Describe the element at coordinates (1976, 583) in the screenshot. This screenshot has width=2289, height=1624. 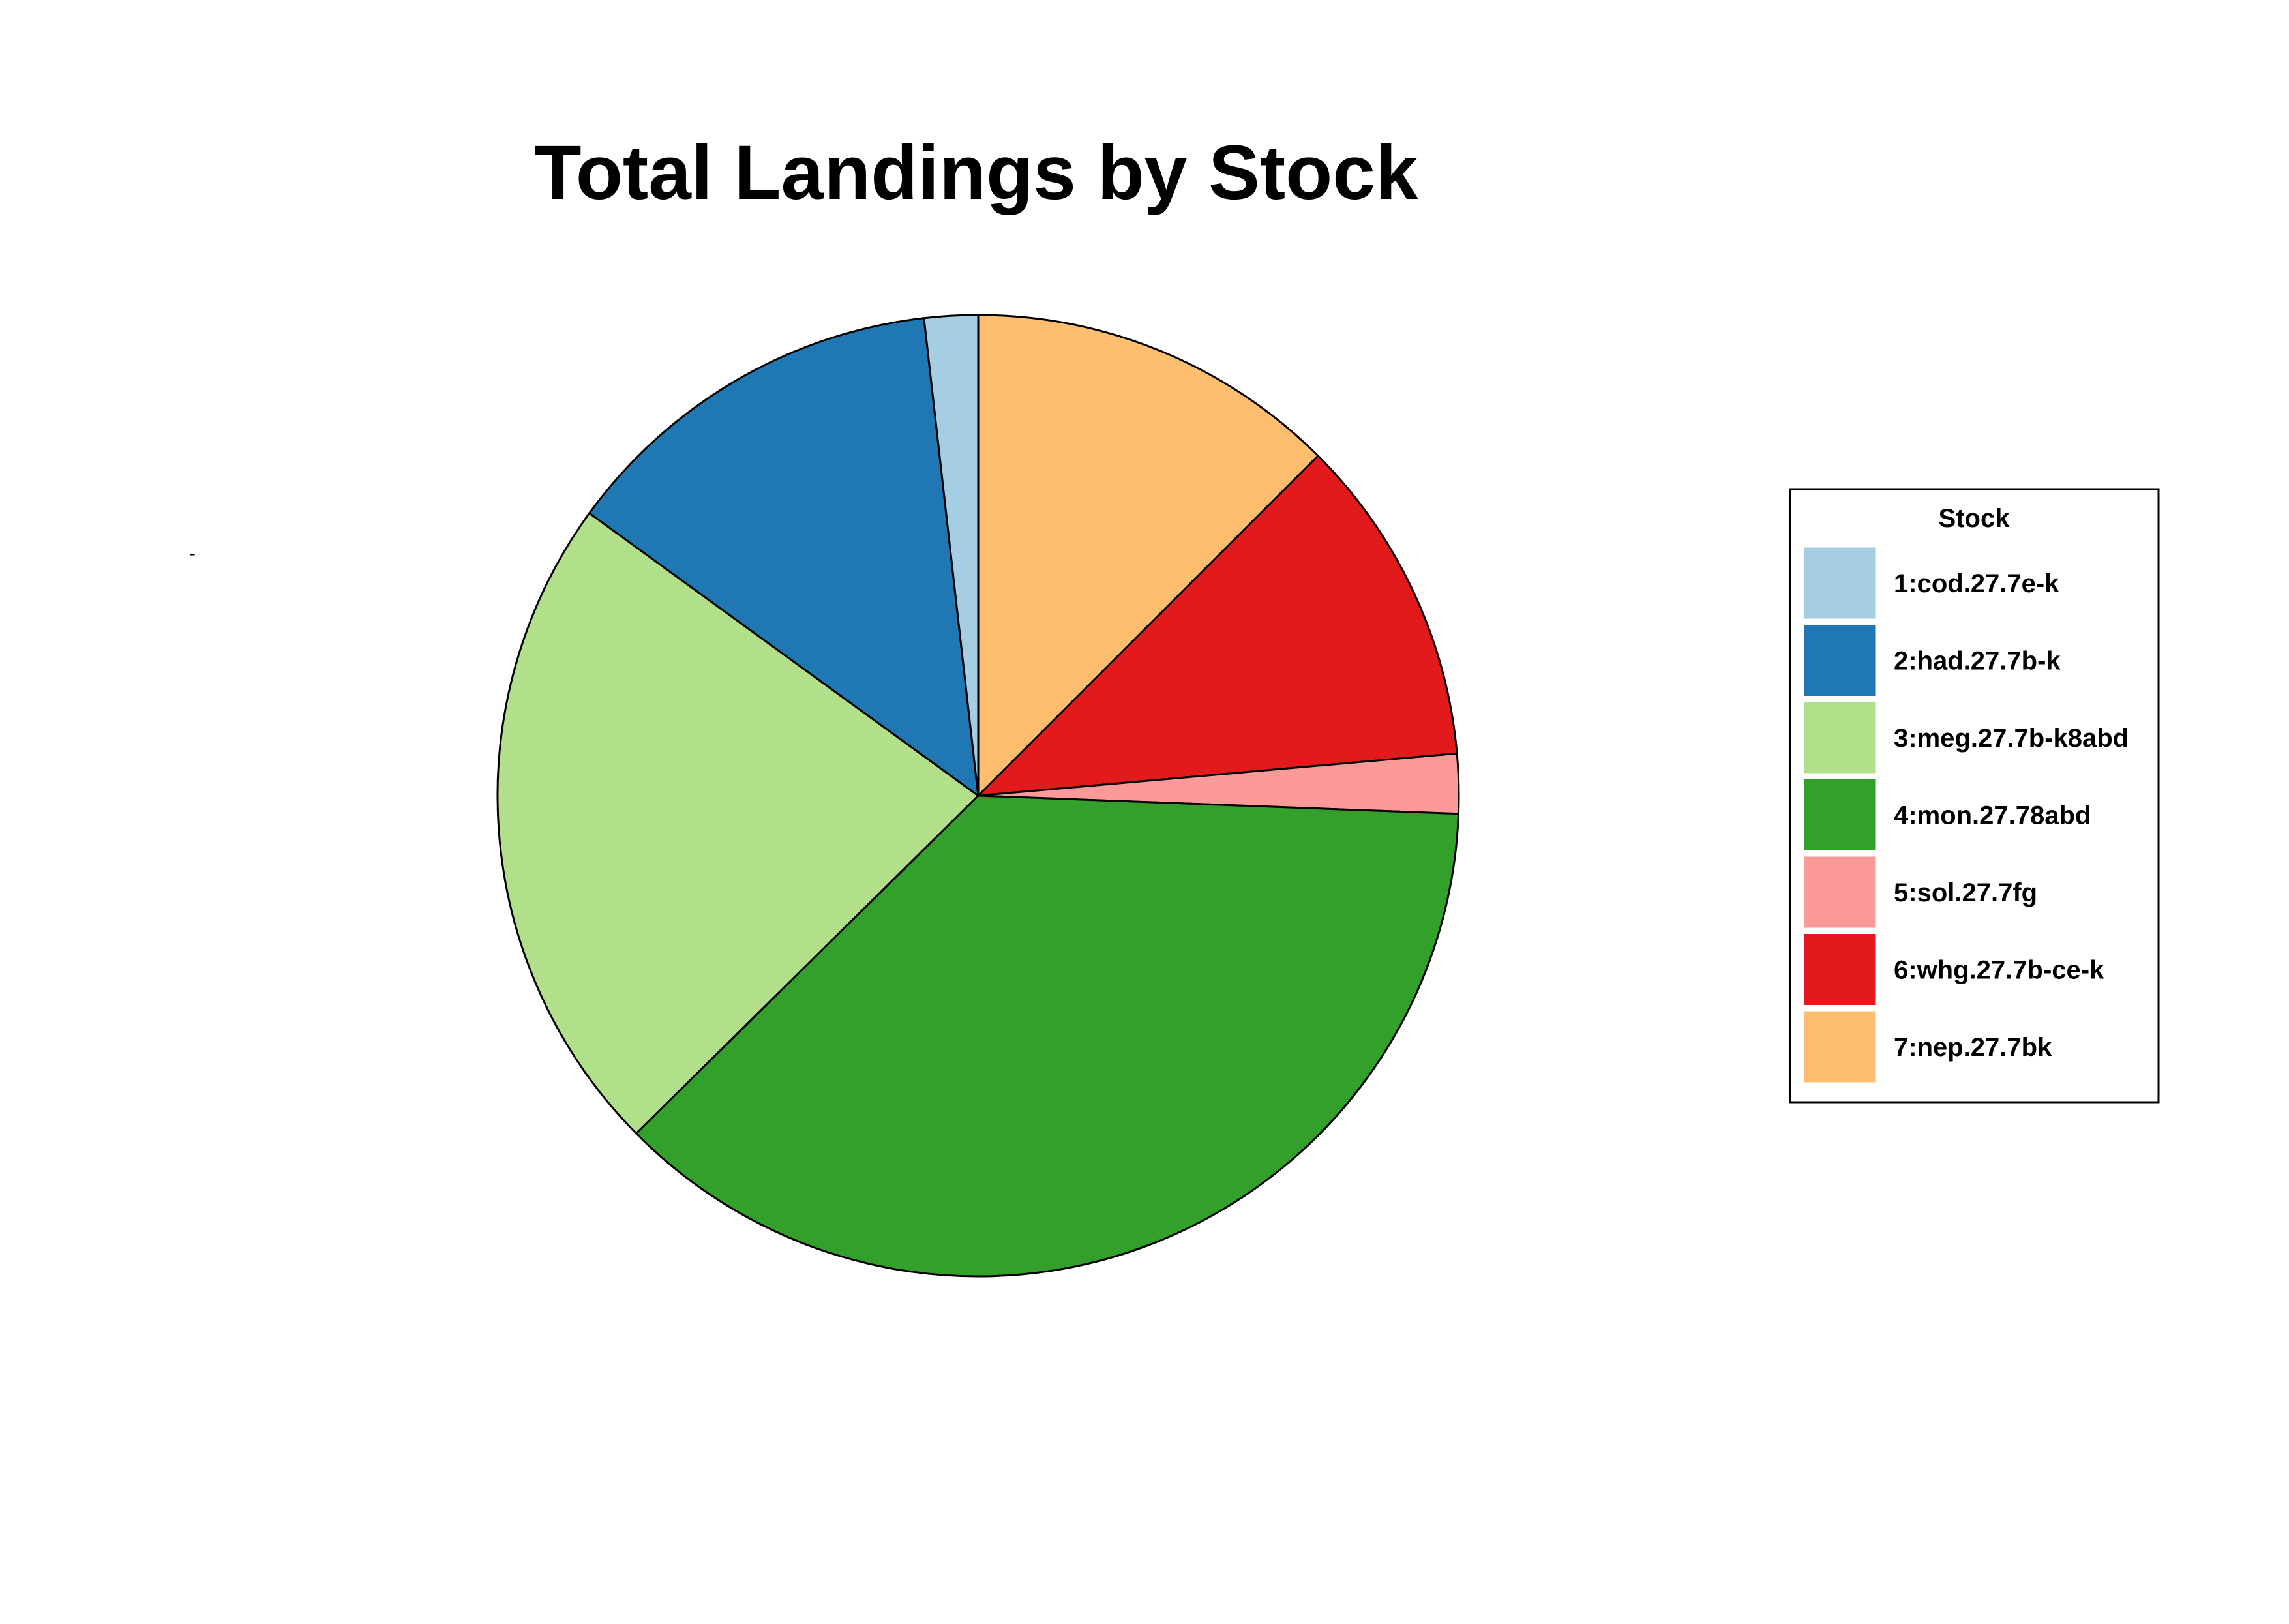
I see `legend-label-1: 1:cod.27.7e-k` at that location.